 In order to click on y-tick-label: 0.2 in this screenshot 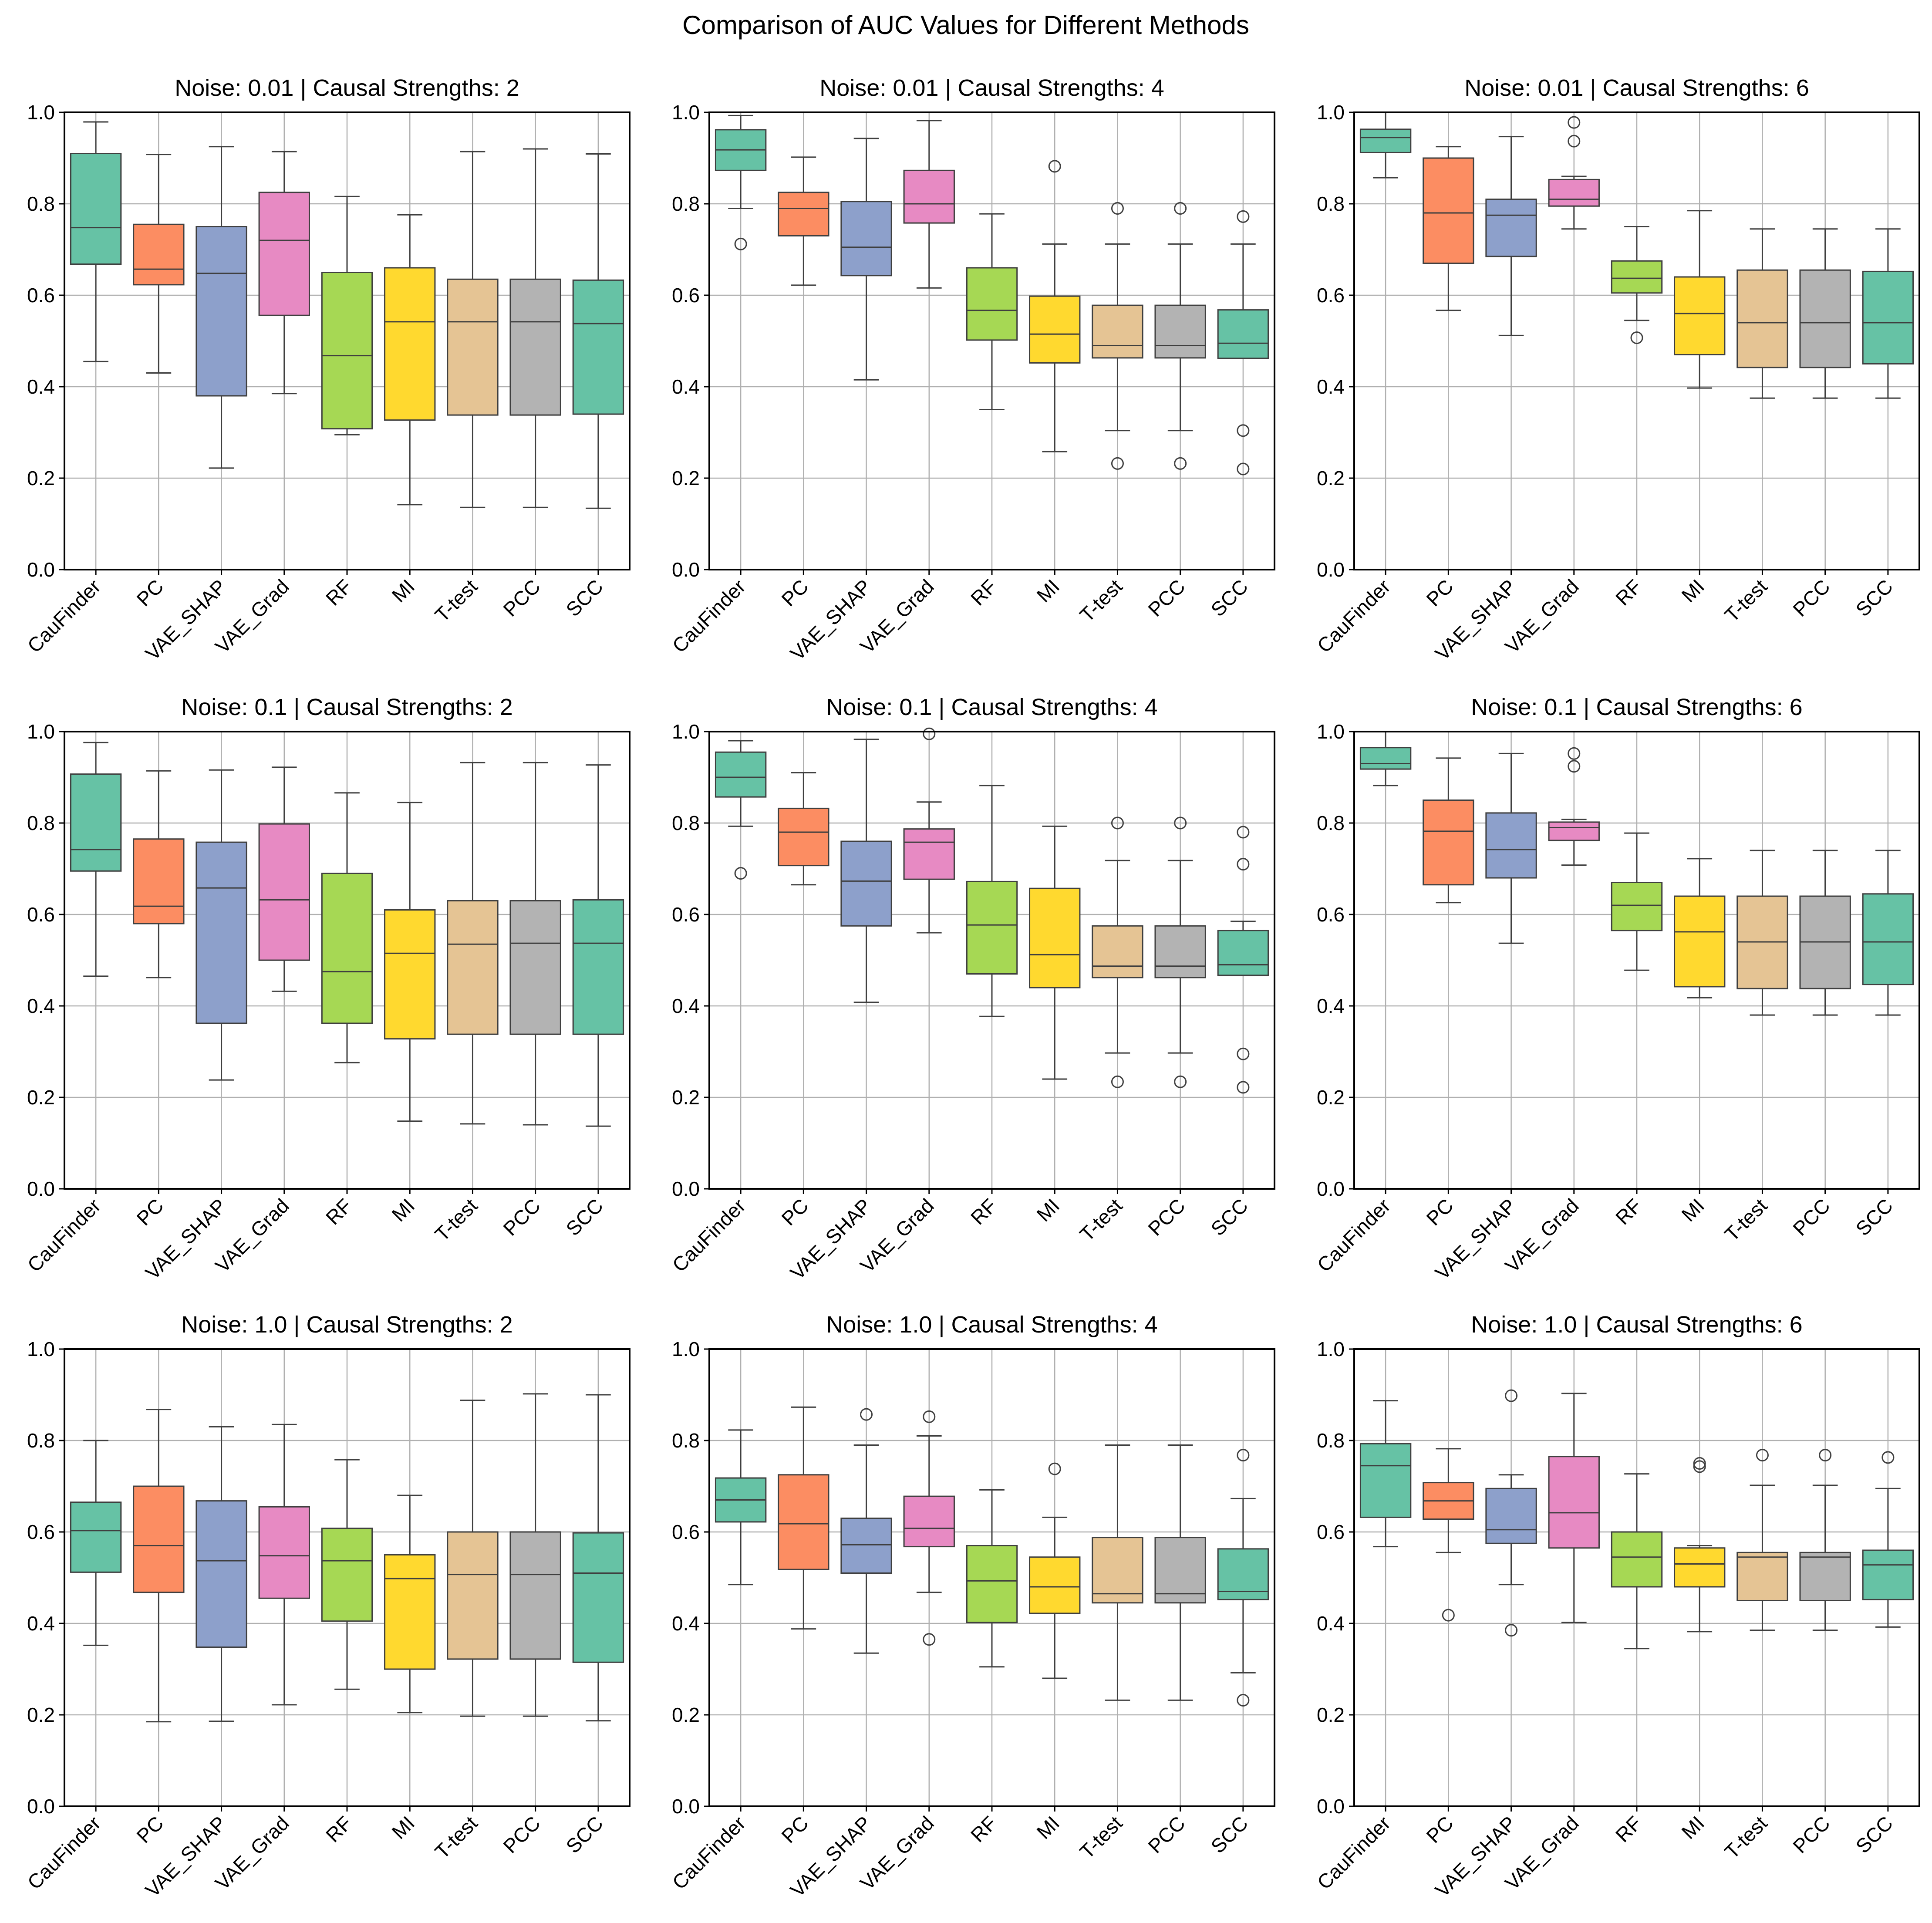, I will do `click(1331, 1097)`.